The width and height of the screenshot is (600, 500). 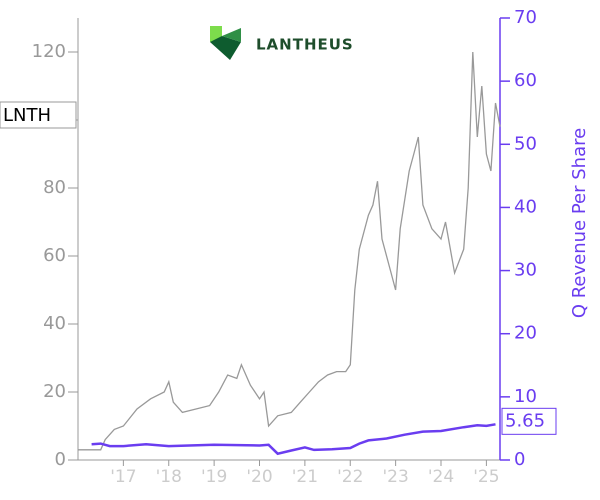 What do you see at coordinates (169, 477) in the screenshot?
I see `x-tick-label: '18` at bounding box center [169, 477].